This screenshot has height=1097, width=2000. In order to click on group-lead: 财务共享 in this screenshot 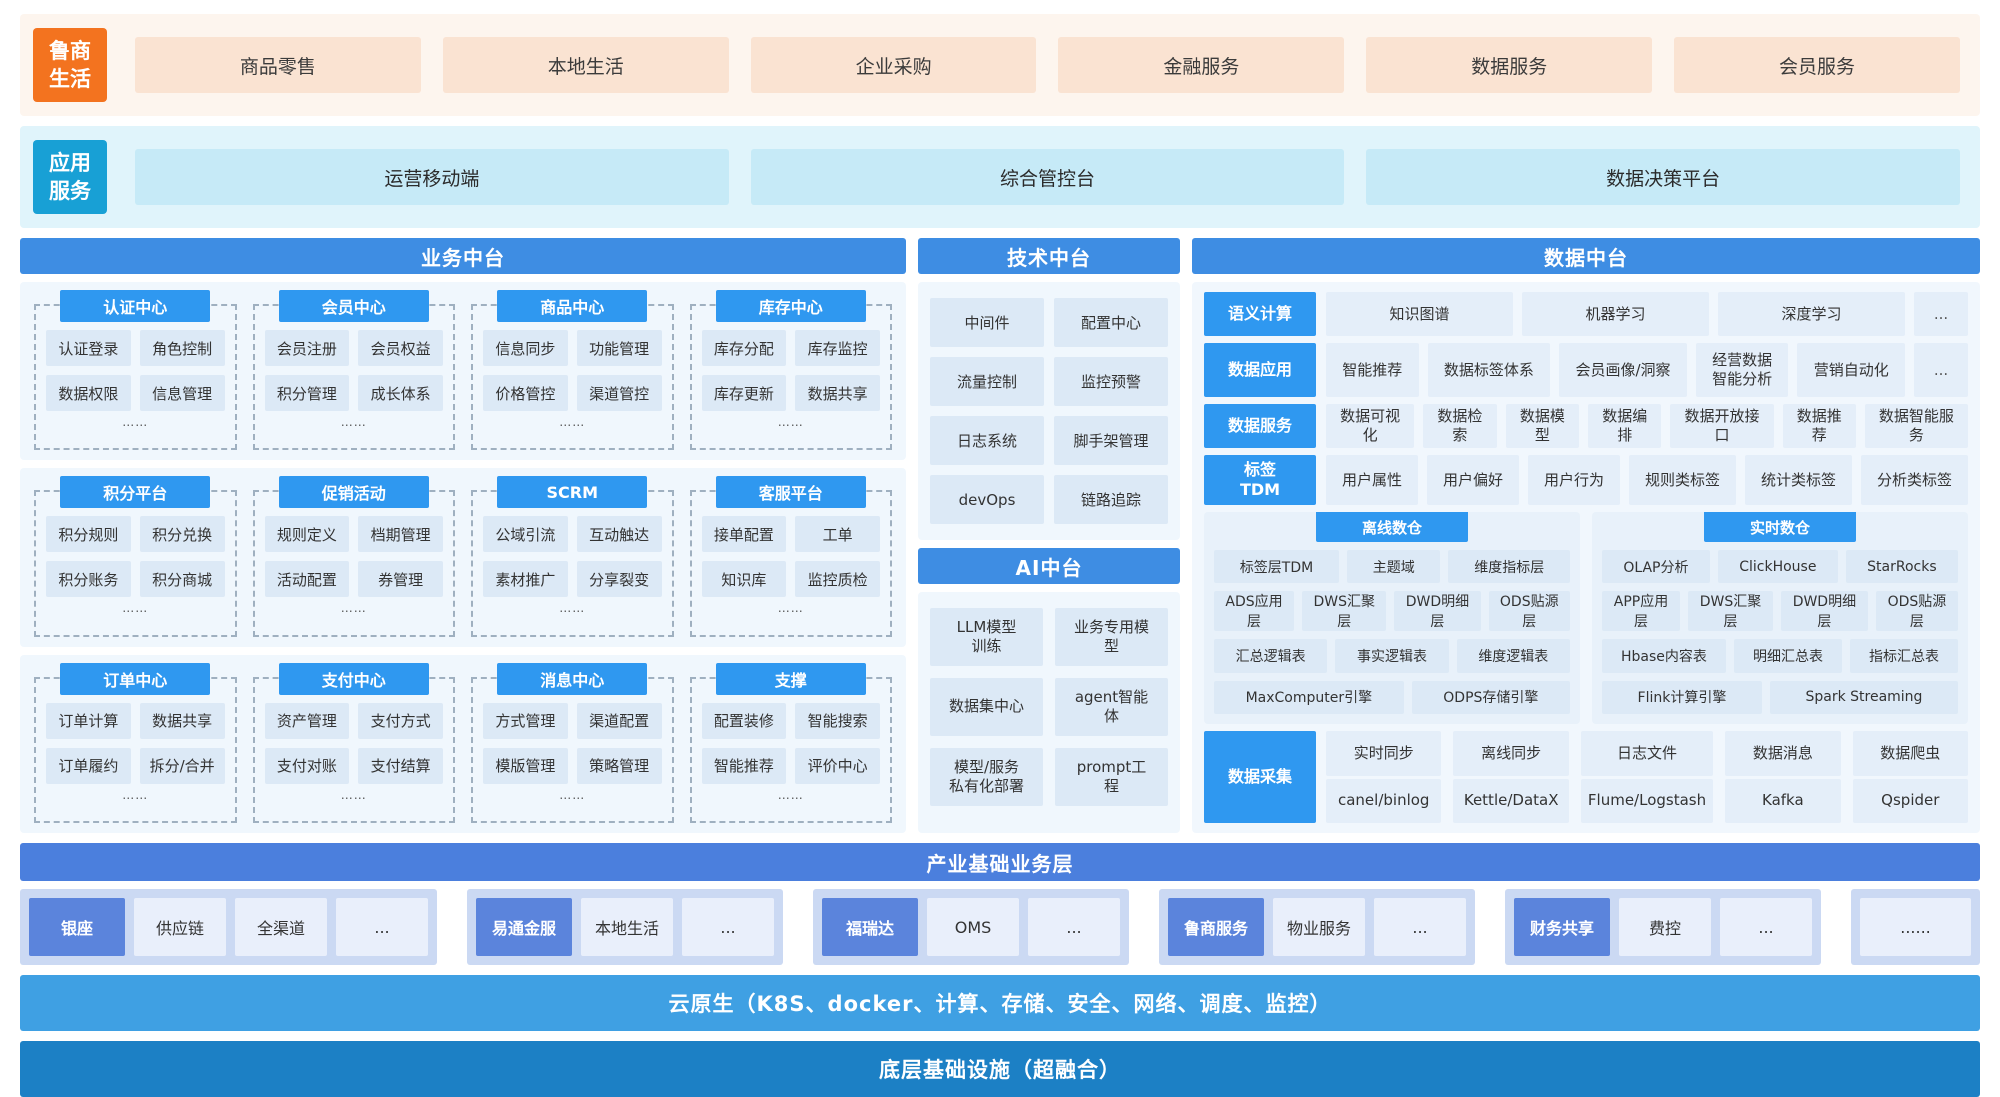, I will do `click(1562, 927)`.